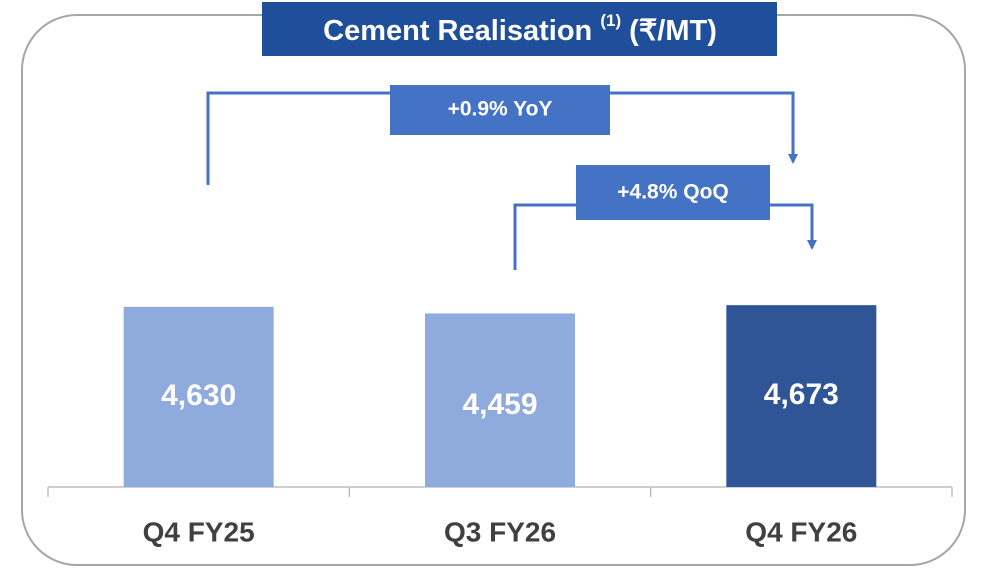 The image size is (987, 573). I want to click on data-label: 4,630, so click(198, 395).